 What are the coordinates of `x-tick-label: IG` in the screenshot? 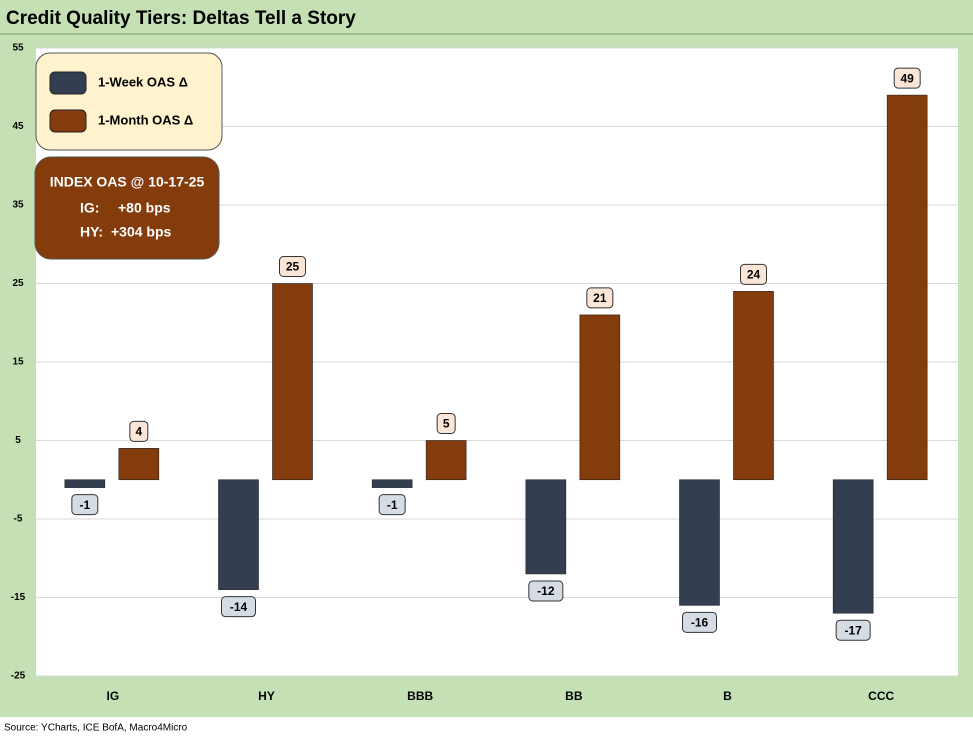 It's located at (112, 696).